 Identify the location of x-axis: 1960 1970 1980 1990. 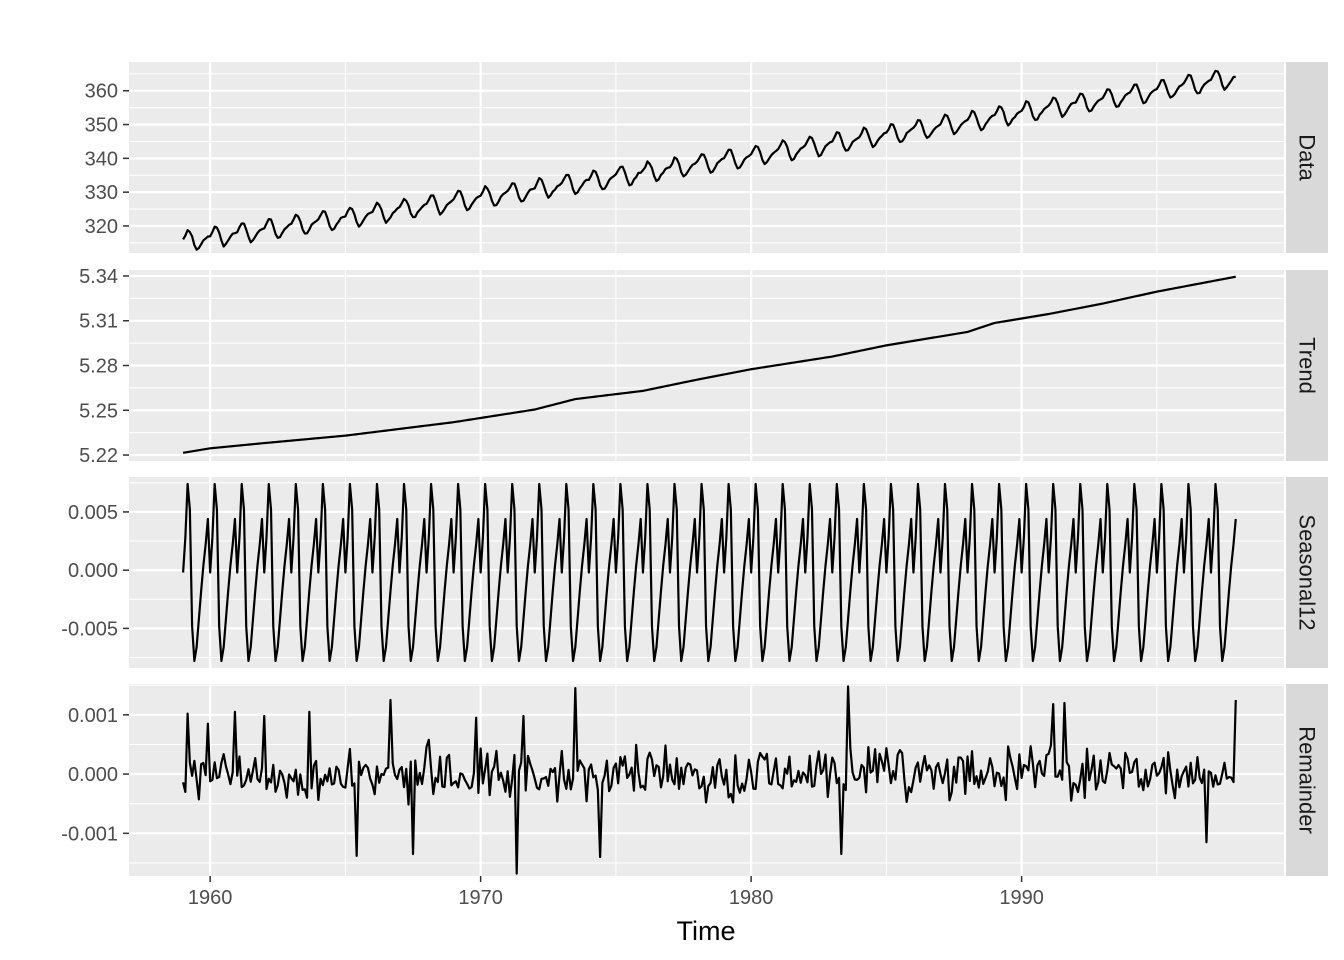
(616, 892).